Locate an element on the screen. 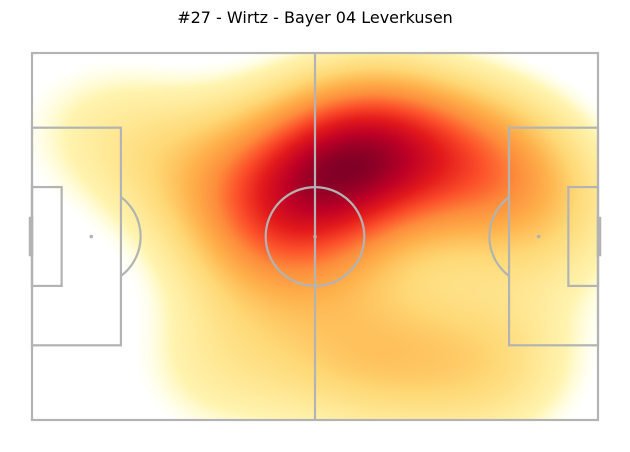 Image resolution: width=630 pixels, height=452 pixels. centre-spot is located at coordinates (315, 236).